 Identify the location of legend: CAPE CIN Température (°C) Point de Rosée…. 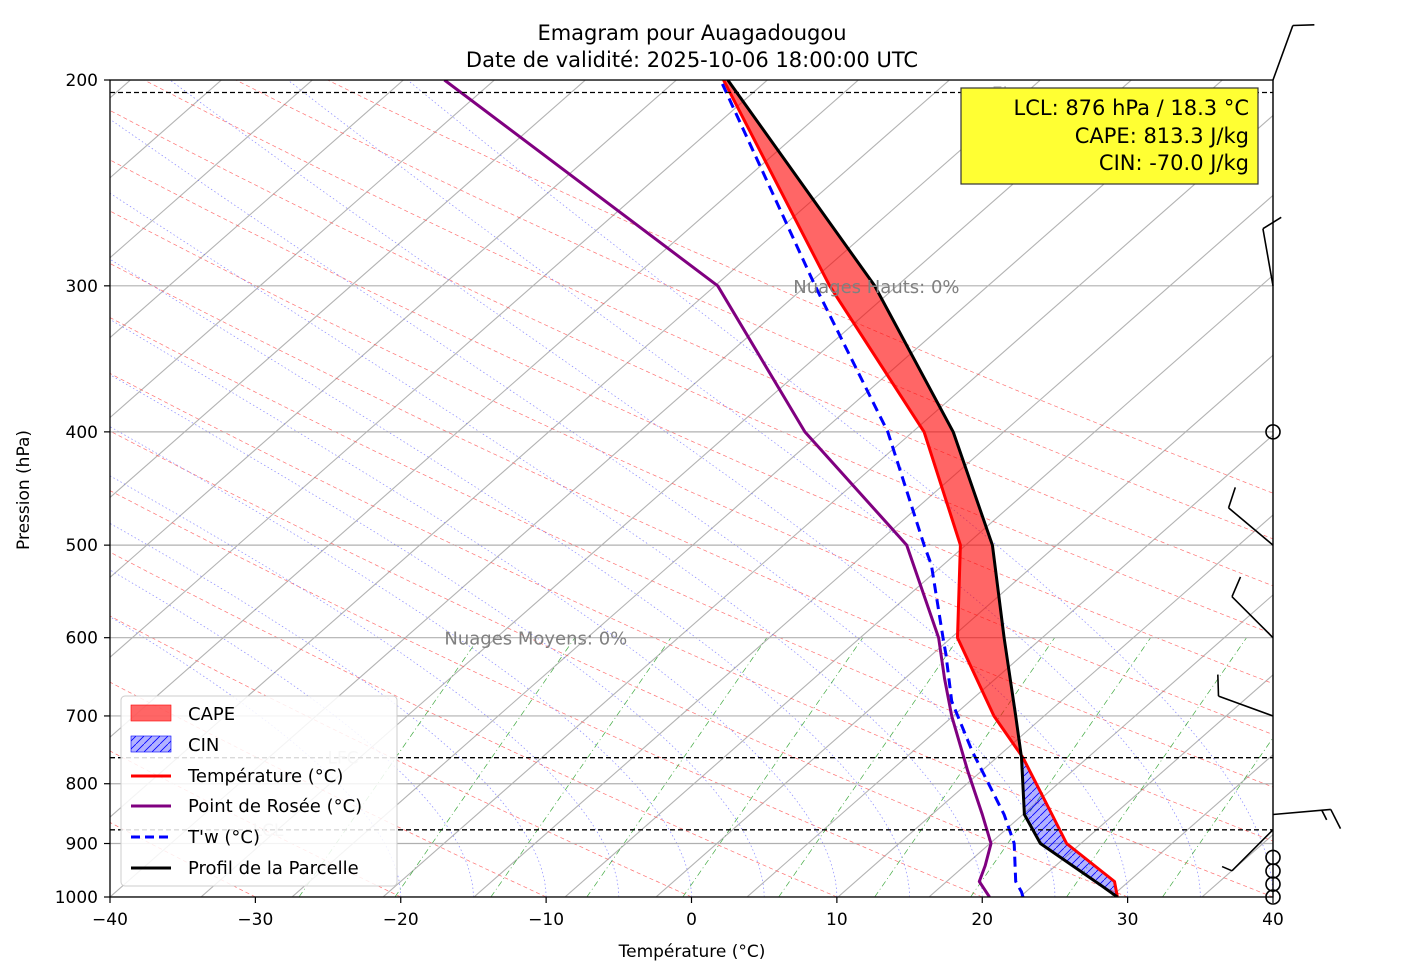
(259, 791).